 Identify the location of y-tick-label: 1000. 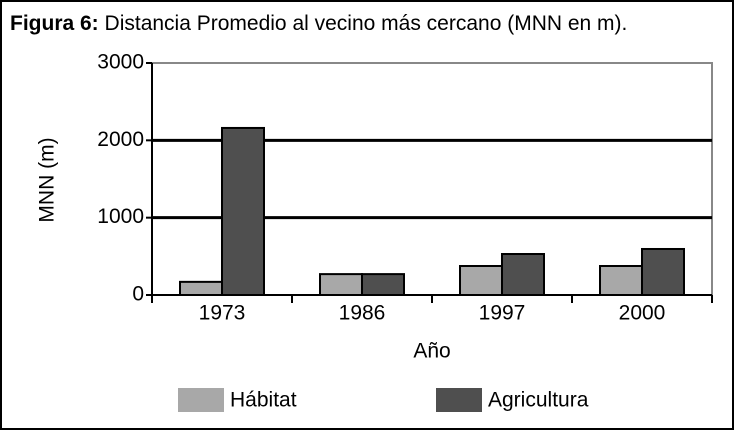
(120, 216).